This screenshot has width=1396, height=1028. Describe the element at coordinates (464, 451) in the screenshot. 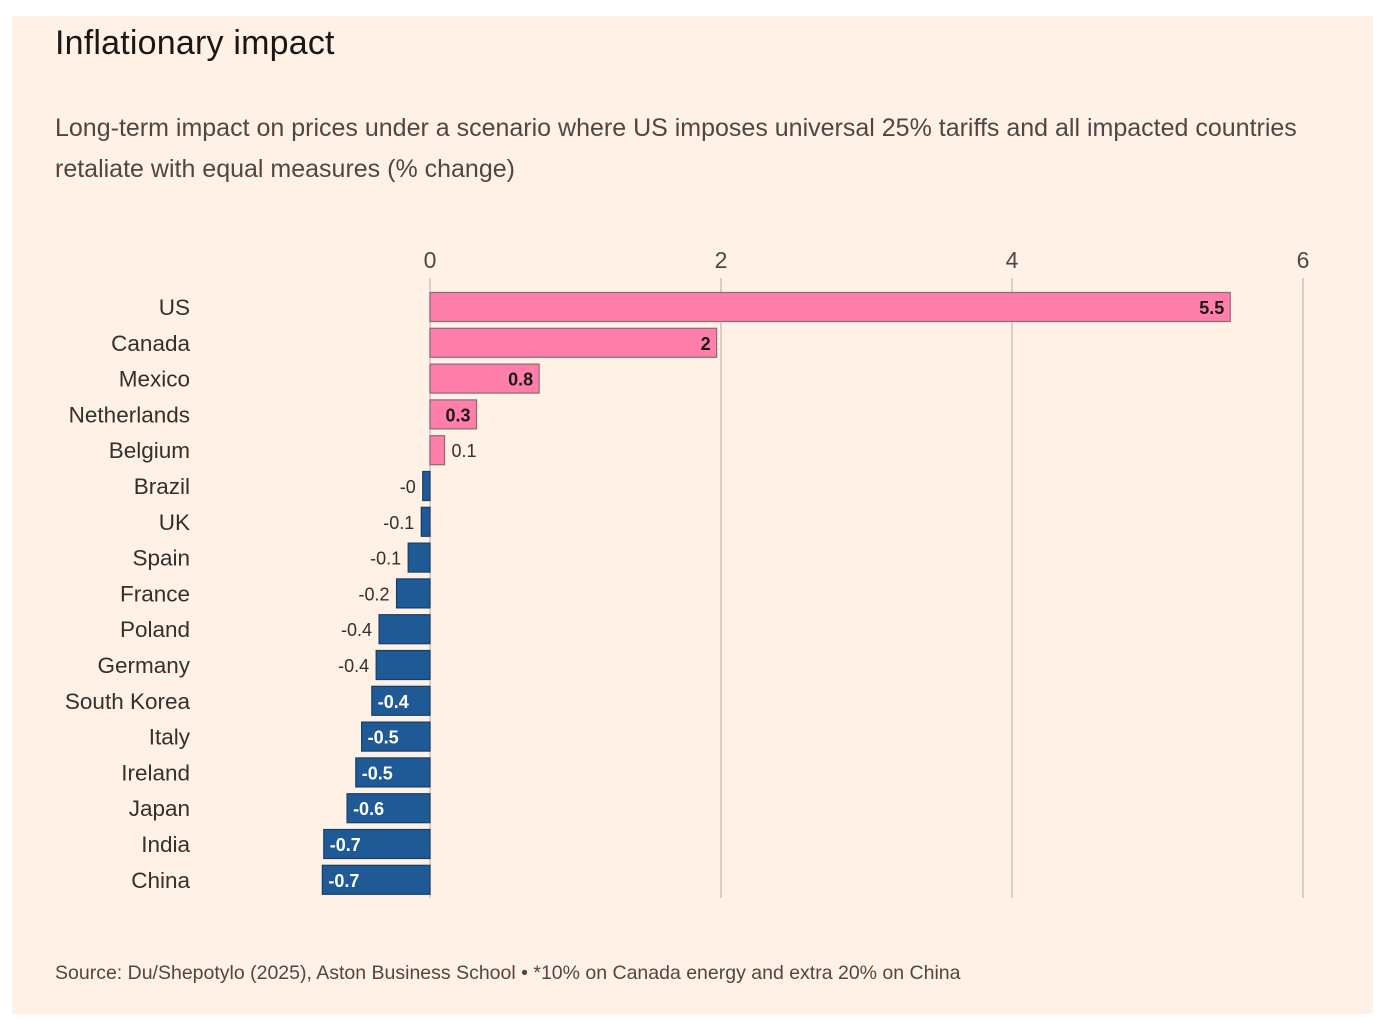

I see `value-label: 0.1` at that location.